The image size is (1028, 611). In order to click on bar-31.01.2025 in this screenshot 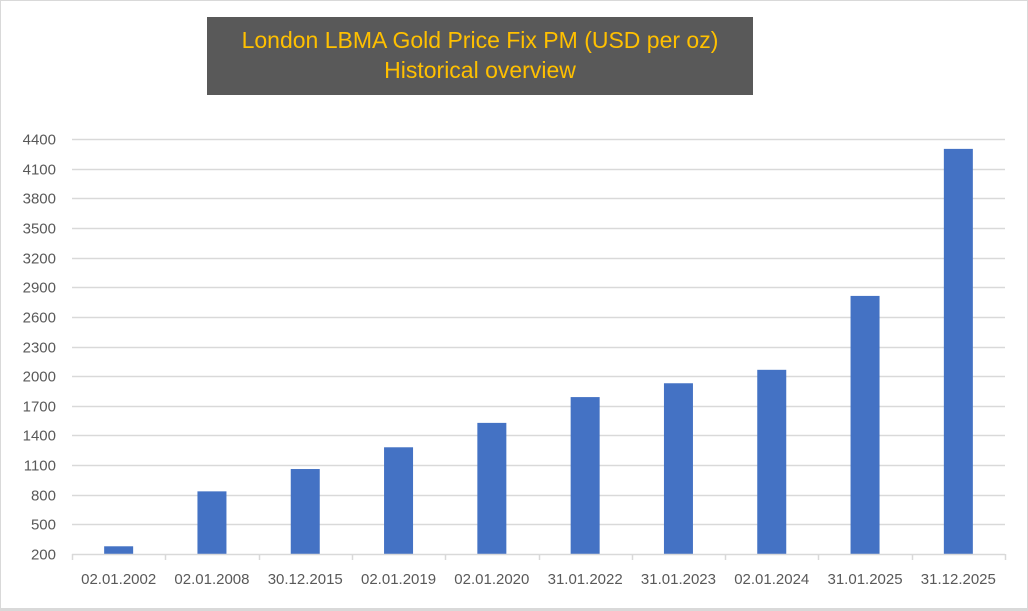, I will do `click(865, 424)`.